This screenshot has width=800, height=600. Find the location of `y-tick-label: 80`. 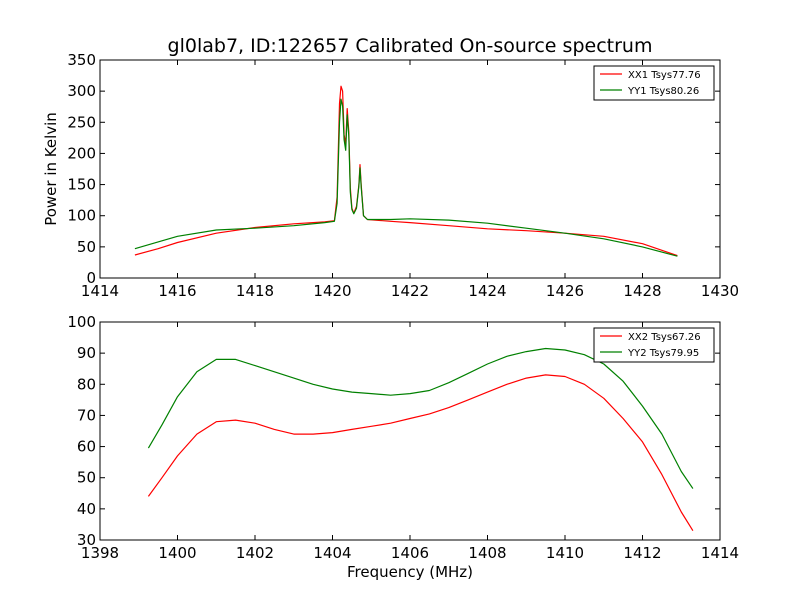

y-tick-label: 80 is located at coordinates (86, 384).